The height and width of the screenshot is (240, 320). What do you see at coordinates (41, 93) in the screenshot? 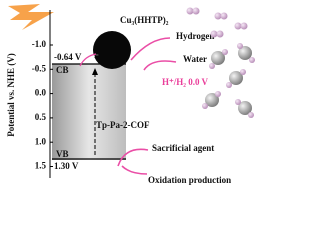
I see `tick-label: 0.0` at bounding box center [41, 93].